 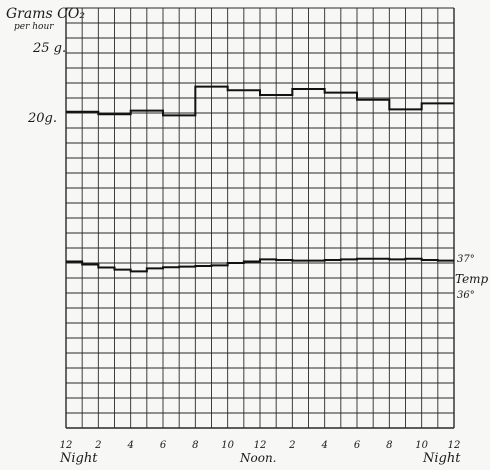 I want to click on x-tick-labels: 12 2 4 6 8 10 12 2 4 6 8 10 12, so click(x=260, y=445).